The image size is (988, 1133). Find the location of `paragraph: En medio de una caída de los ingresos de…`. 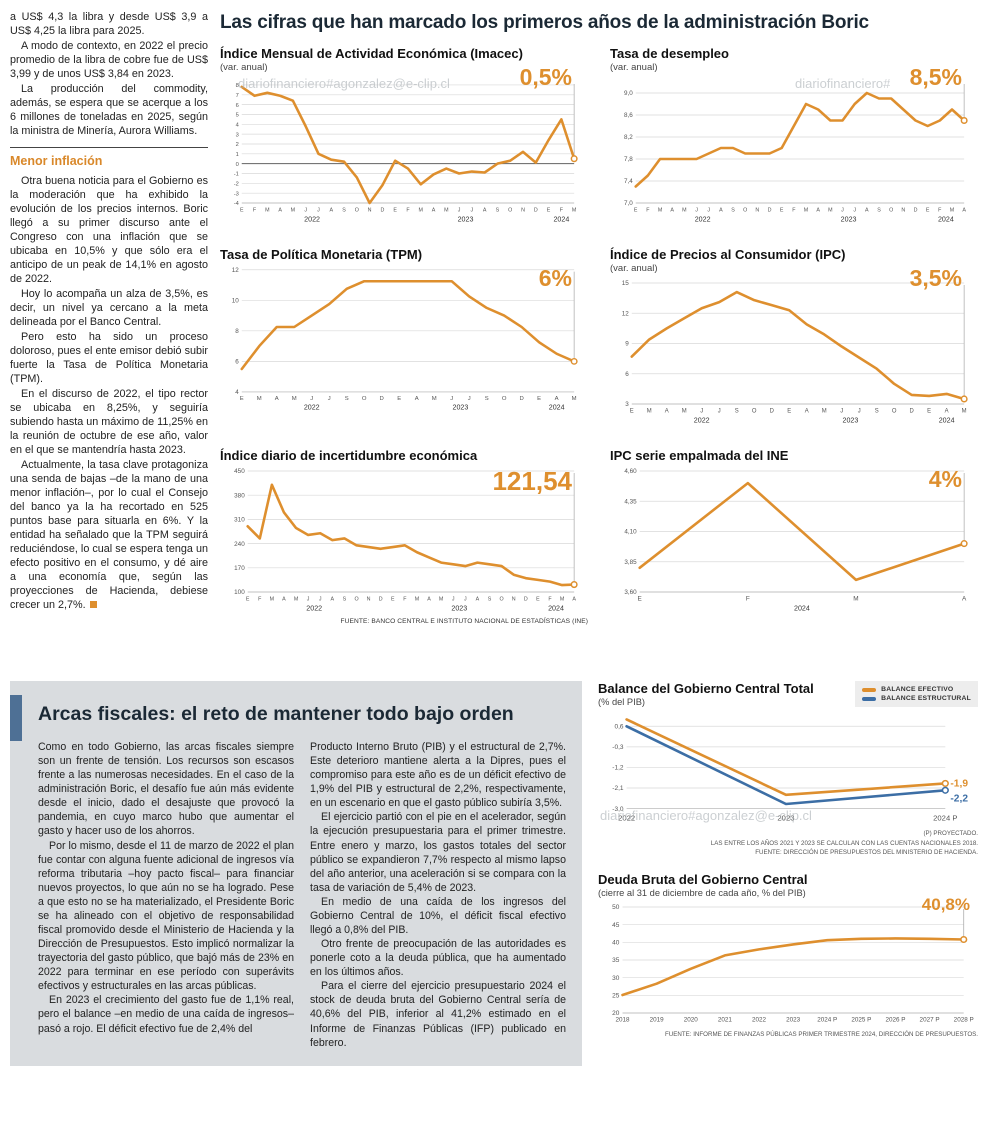

paragraph: En medio de una caída de los ingresos de… is located at coordinates (438, 916).